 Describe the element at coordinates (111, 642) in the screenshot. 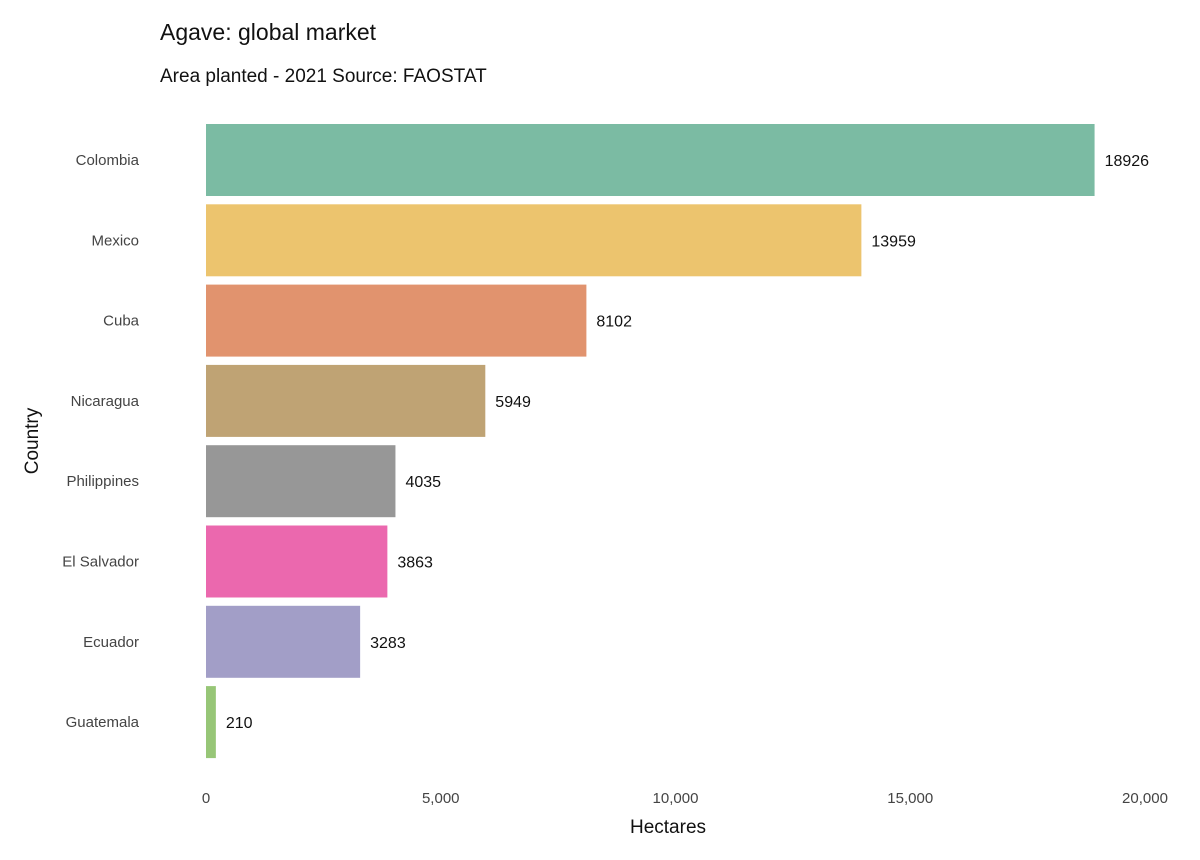

I see `category-label-ecuador: Ecuador` at that location.